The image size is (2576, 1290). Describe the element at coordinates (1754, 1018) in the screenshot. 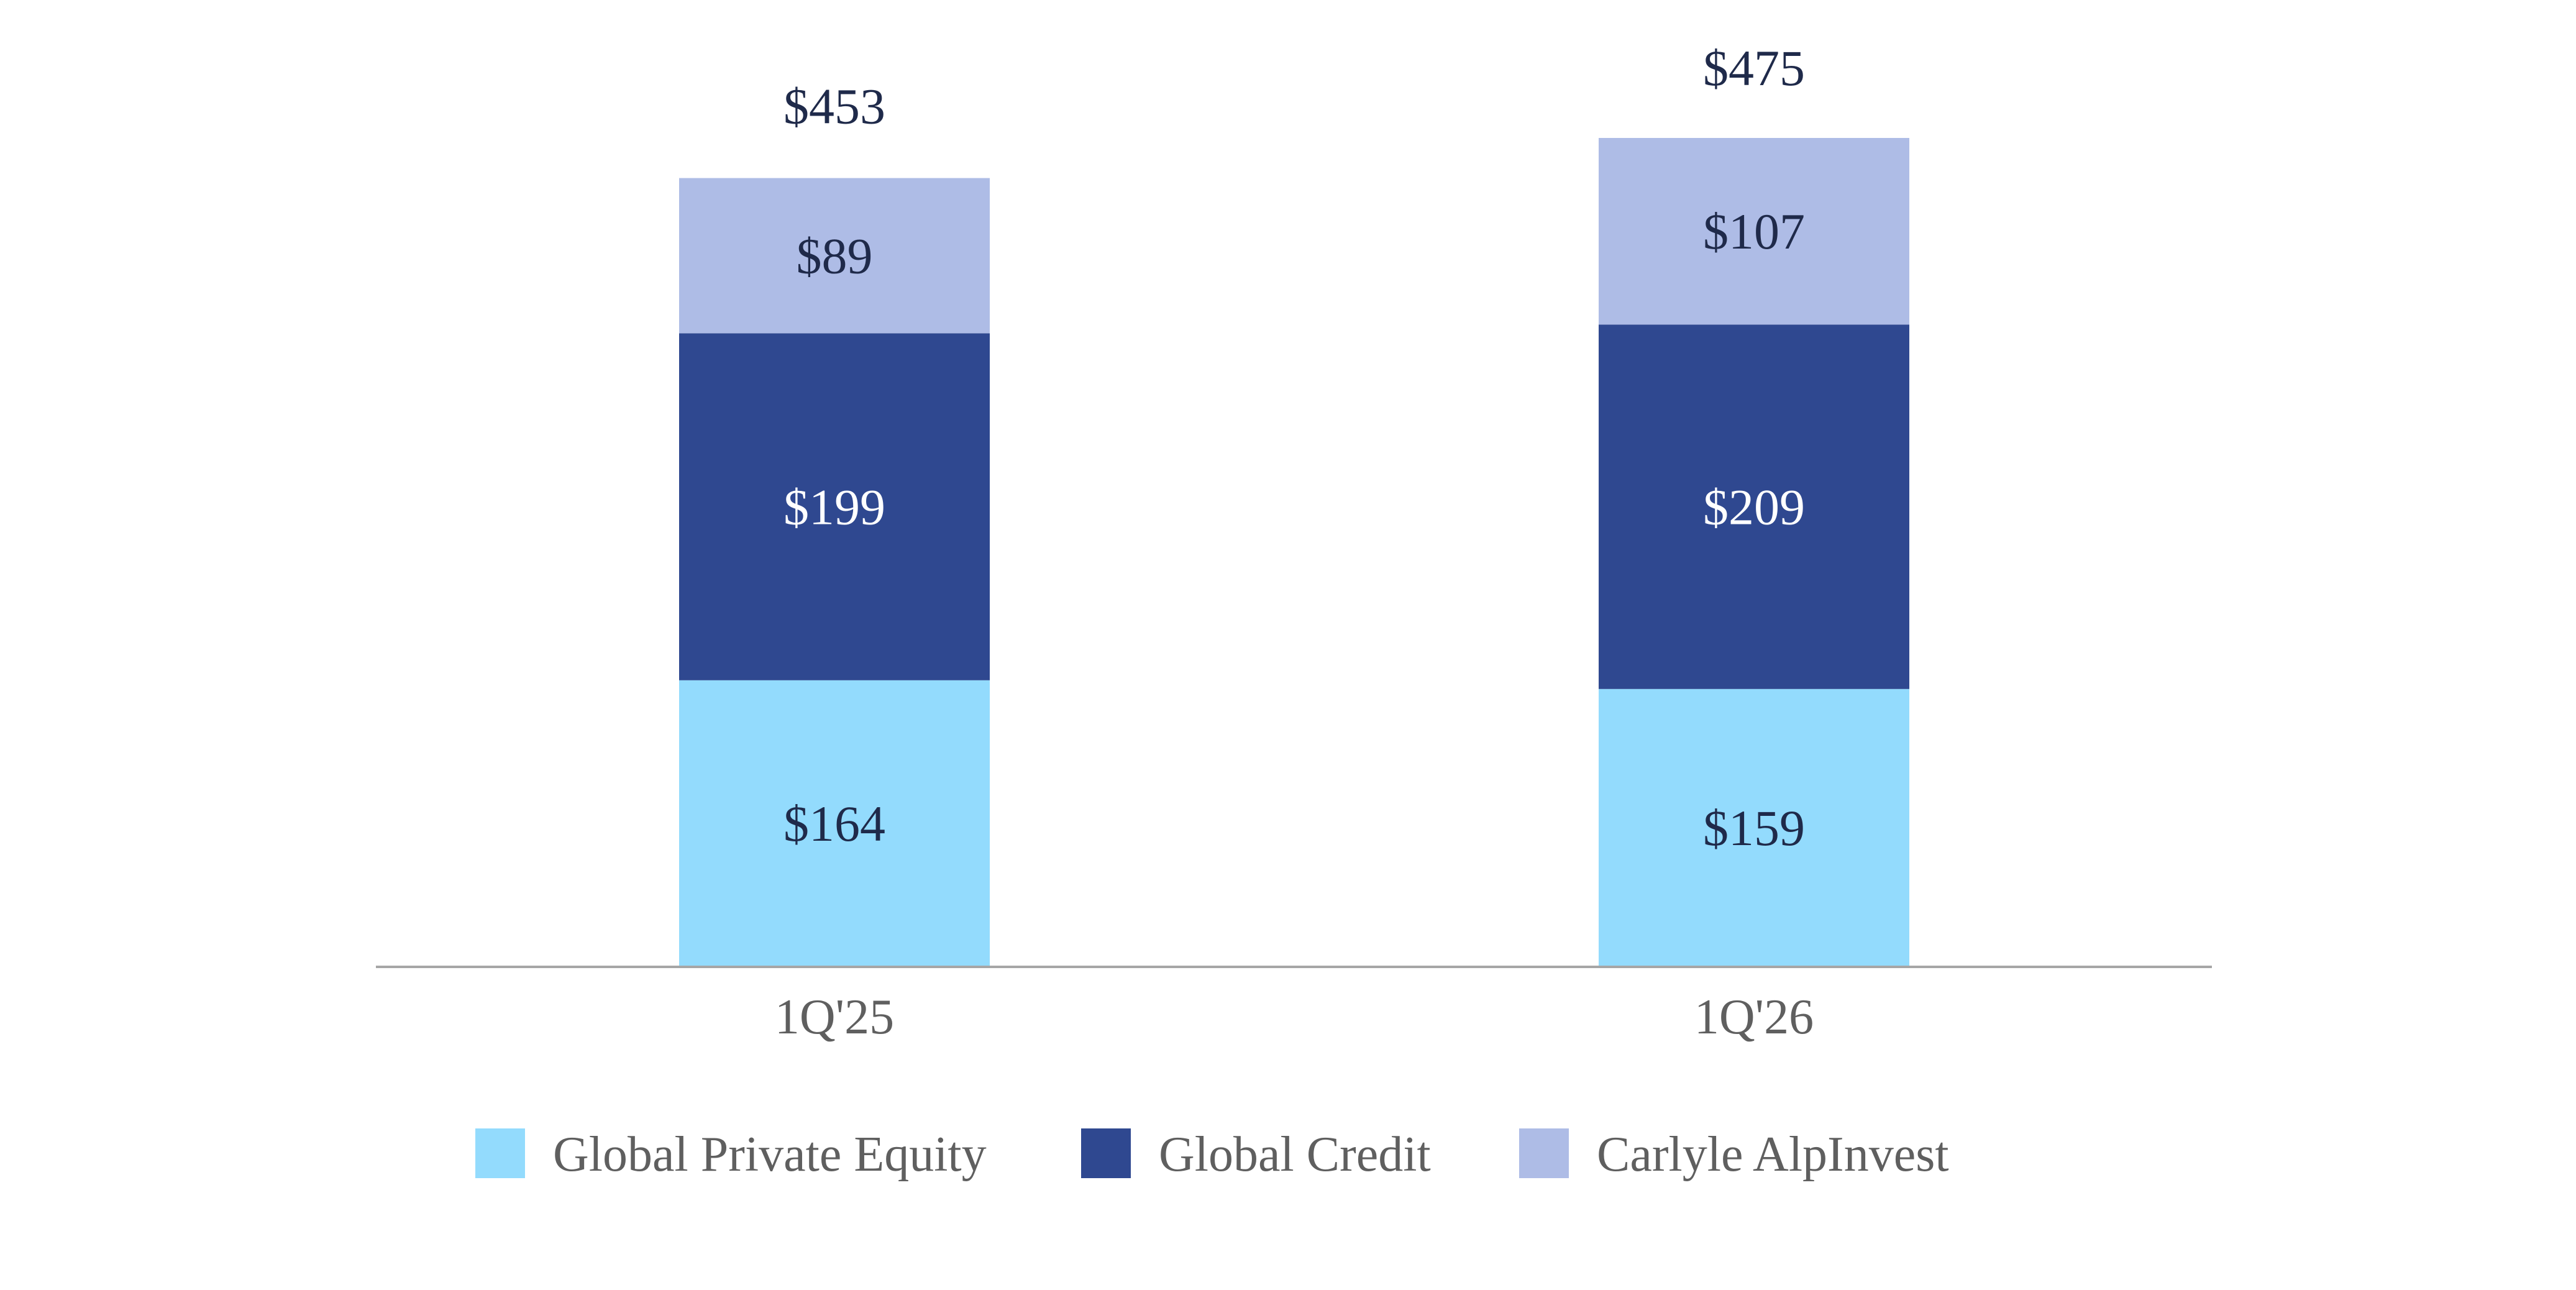

I see `x-tick-label: 1Q'26` at that location.